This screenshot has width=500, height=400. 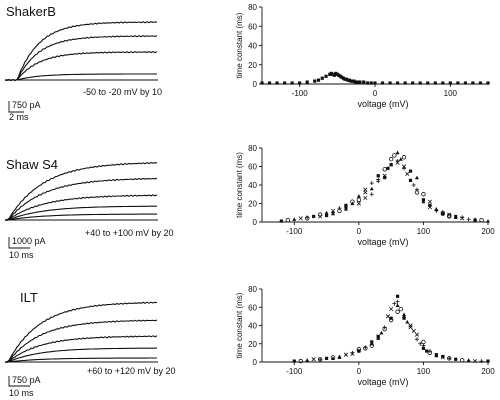 What do you see at coordinates (255, 222) in the screenshot?
I see `y-tick-label: 0` at bounding box center [255, 222].